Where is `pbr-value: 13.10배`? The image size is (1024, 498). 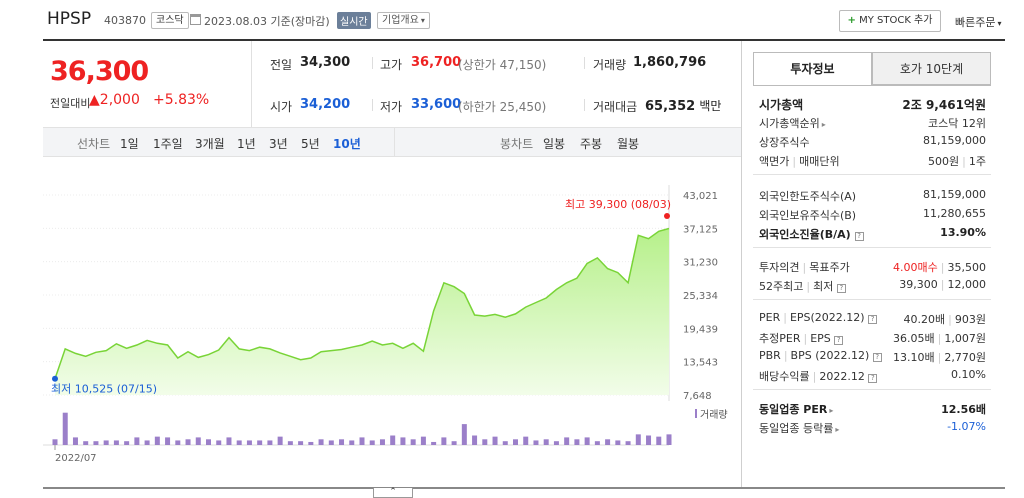 pbr-value: 13.10배 is located at coordinates (914, 357).